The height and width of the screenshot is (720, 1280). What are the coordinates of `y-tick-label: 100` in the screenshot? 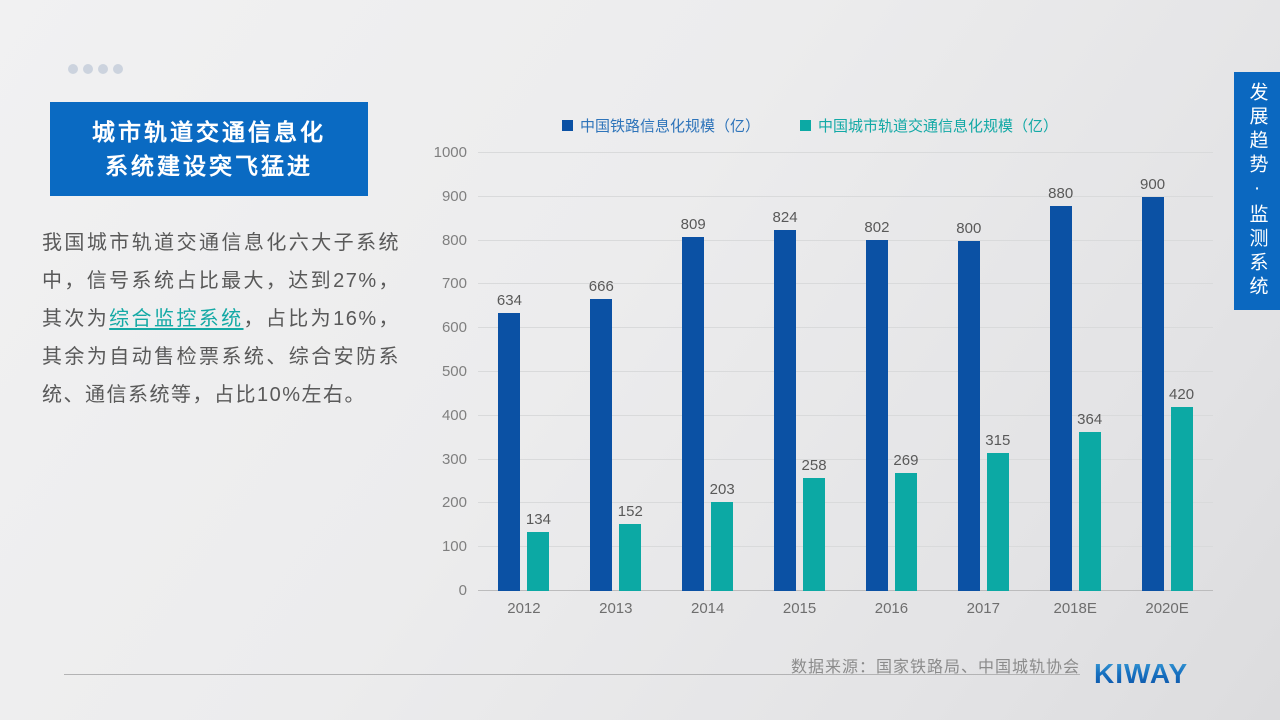 It's located at (454, 547).